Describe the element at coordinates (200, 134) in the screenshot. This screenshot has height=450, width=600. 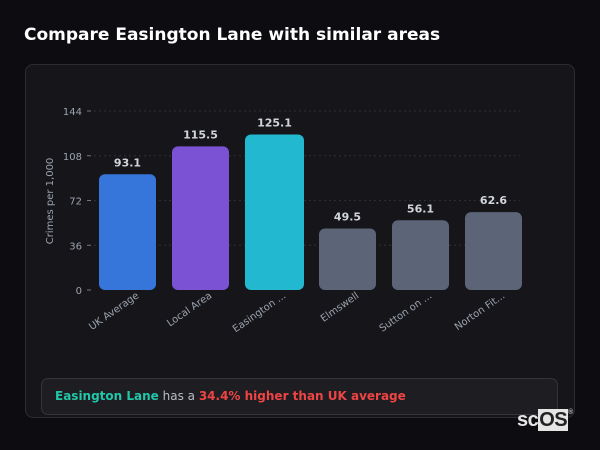
I see `data-label: 115.5` at that location.